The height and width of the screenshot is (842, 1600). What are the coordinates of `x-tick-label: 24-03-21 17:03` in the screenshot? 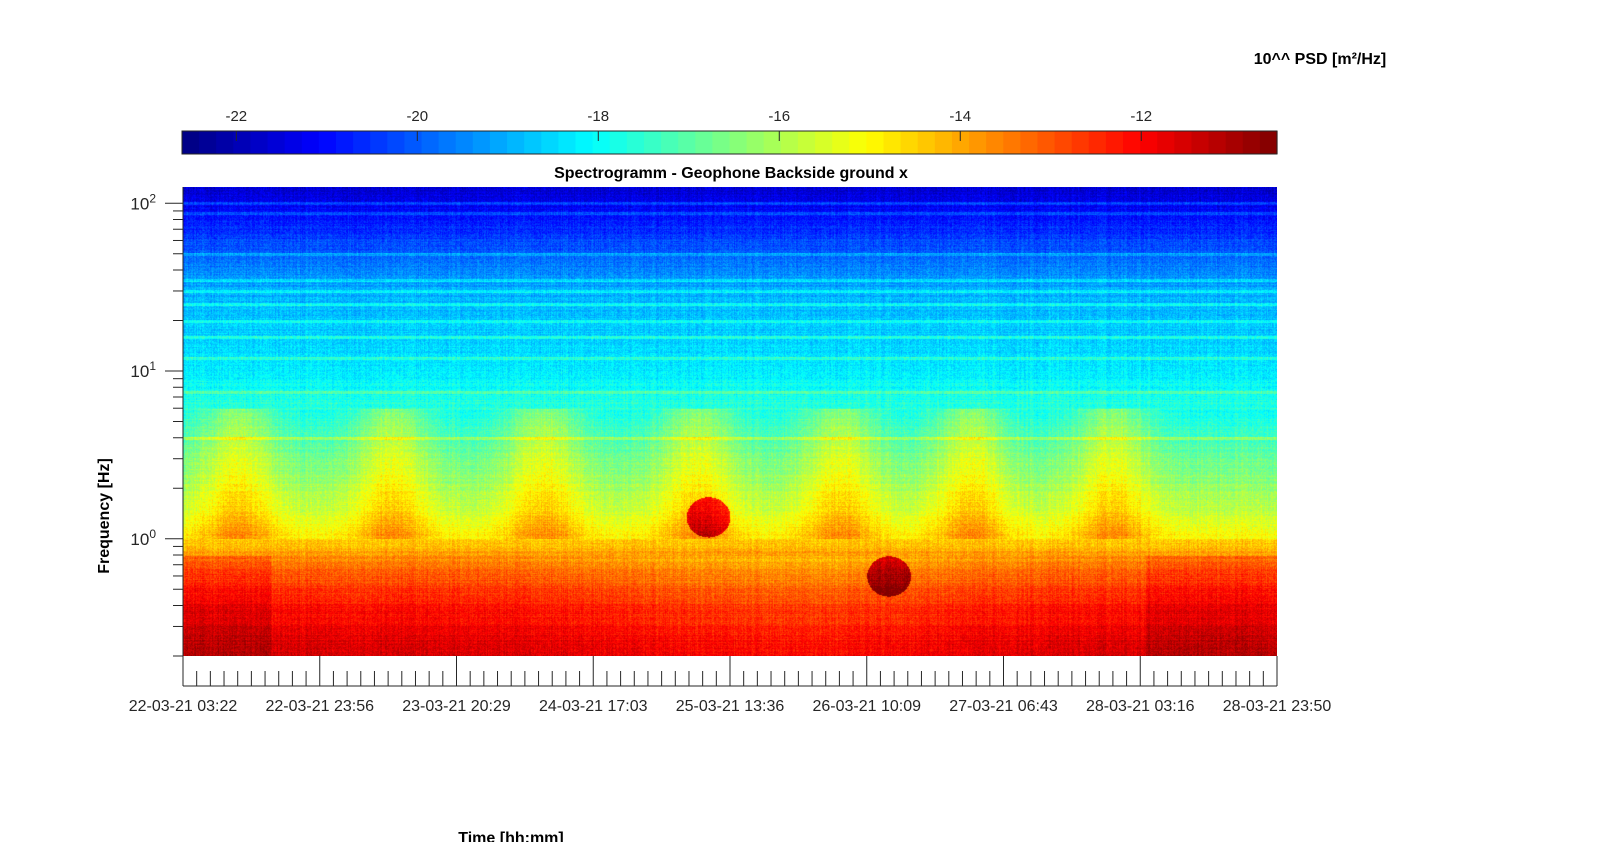 It's located at (593, 706).